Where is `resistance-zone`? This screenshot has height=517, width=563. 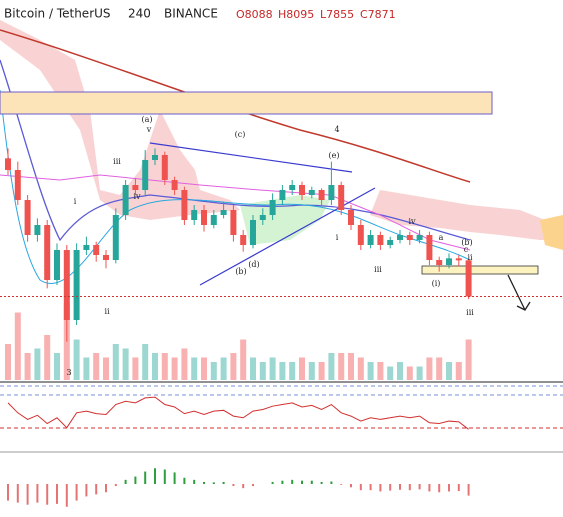
resistance-zone is located at coordinates (246, 103).